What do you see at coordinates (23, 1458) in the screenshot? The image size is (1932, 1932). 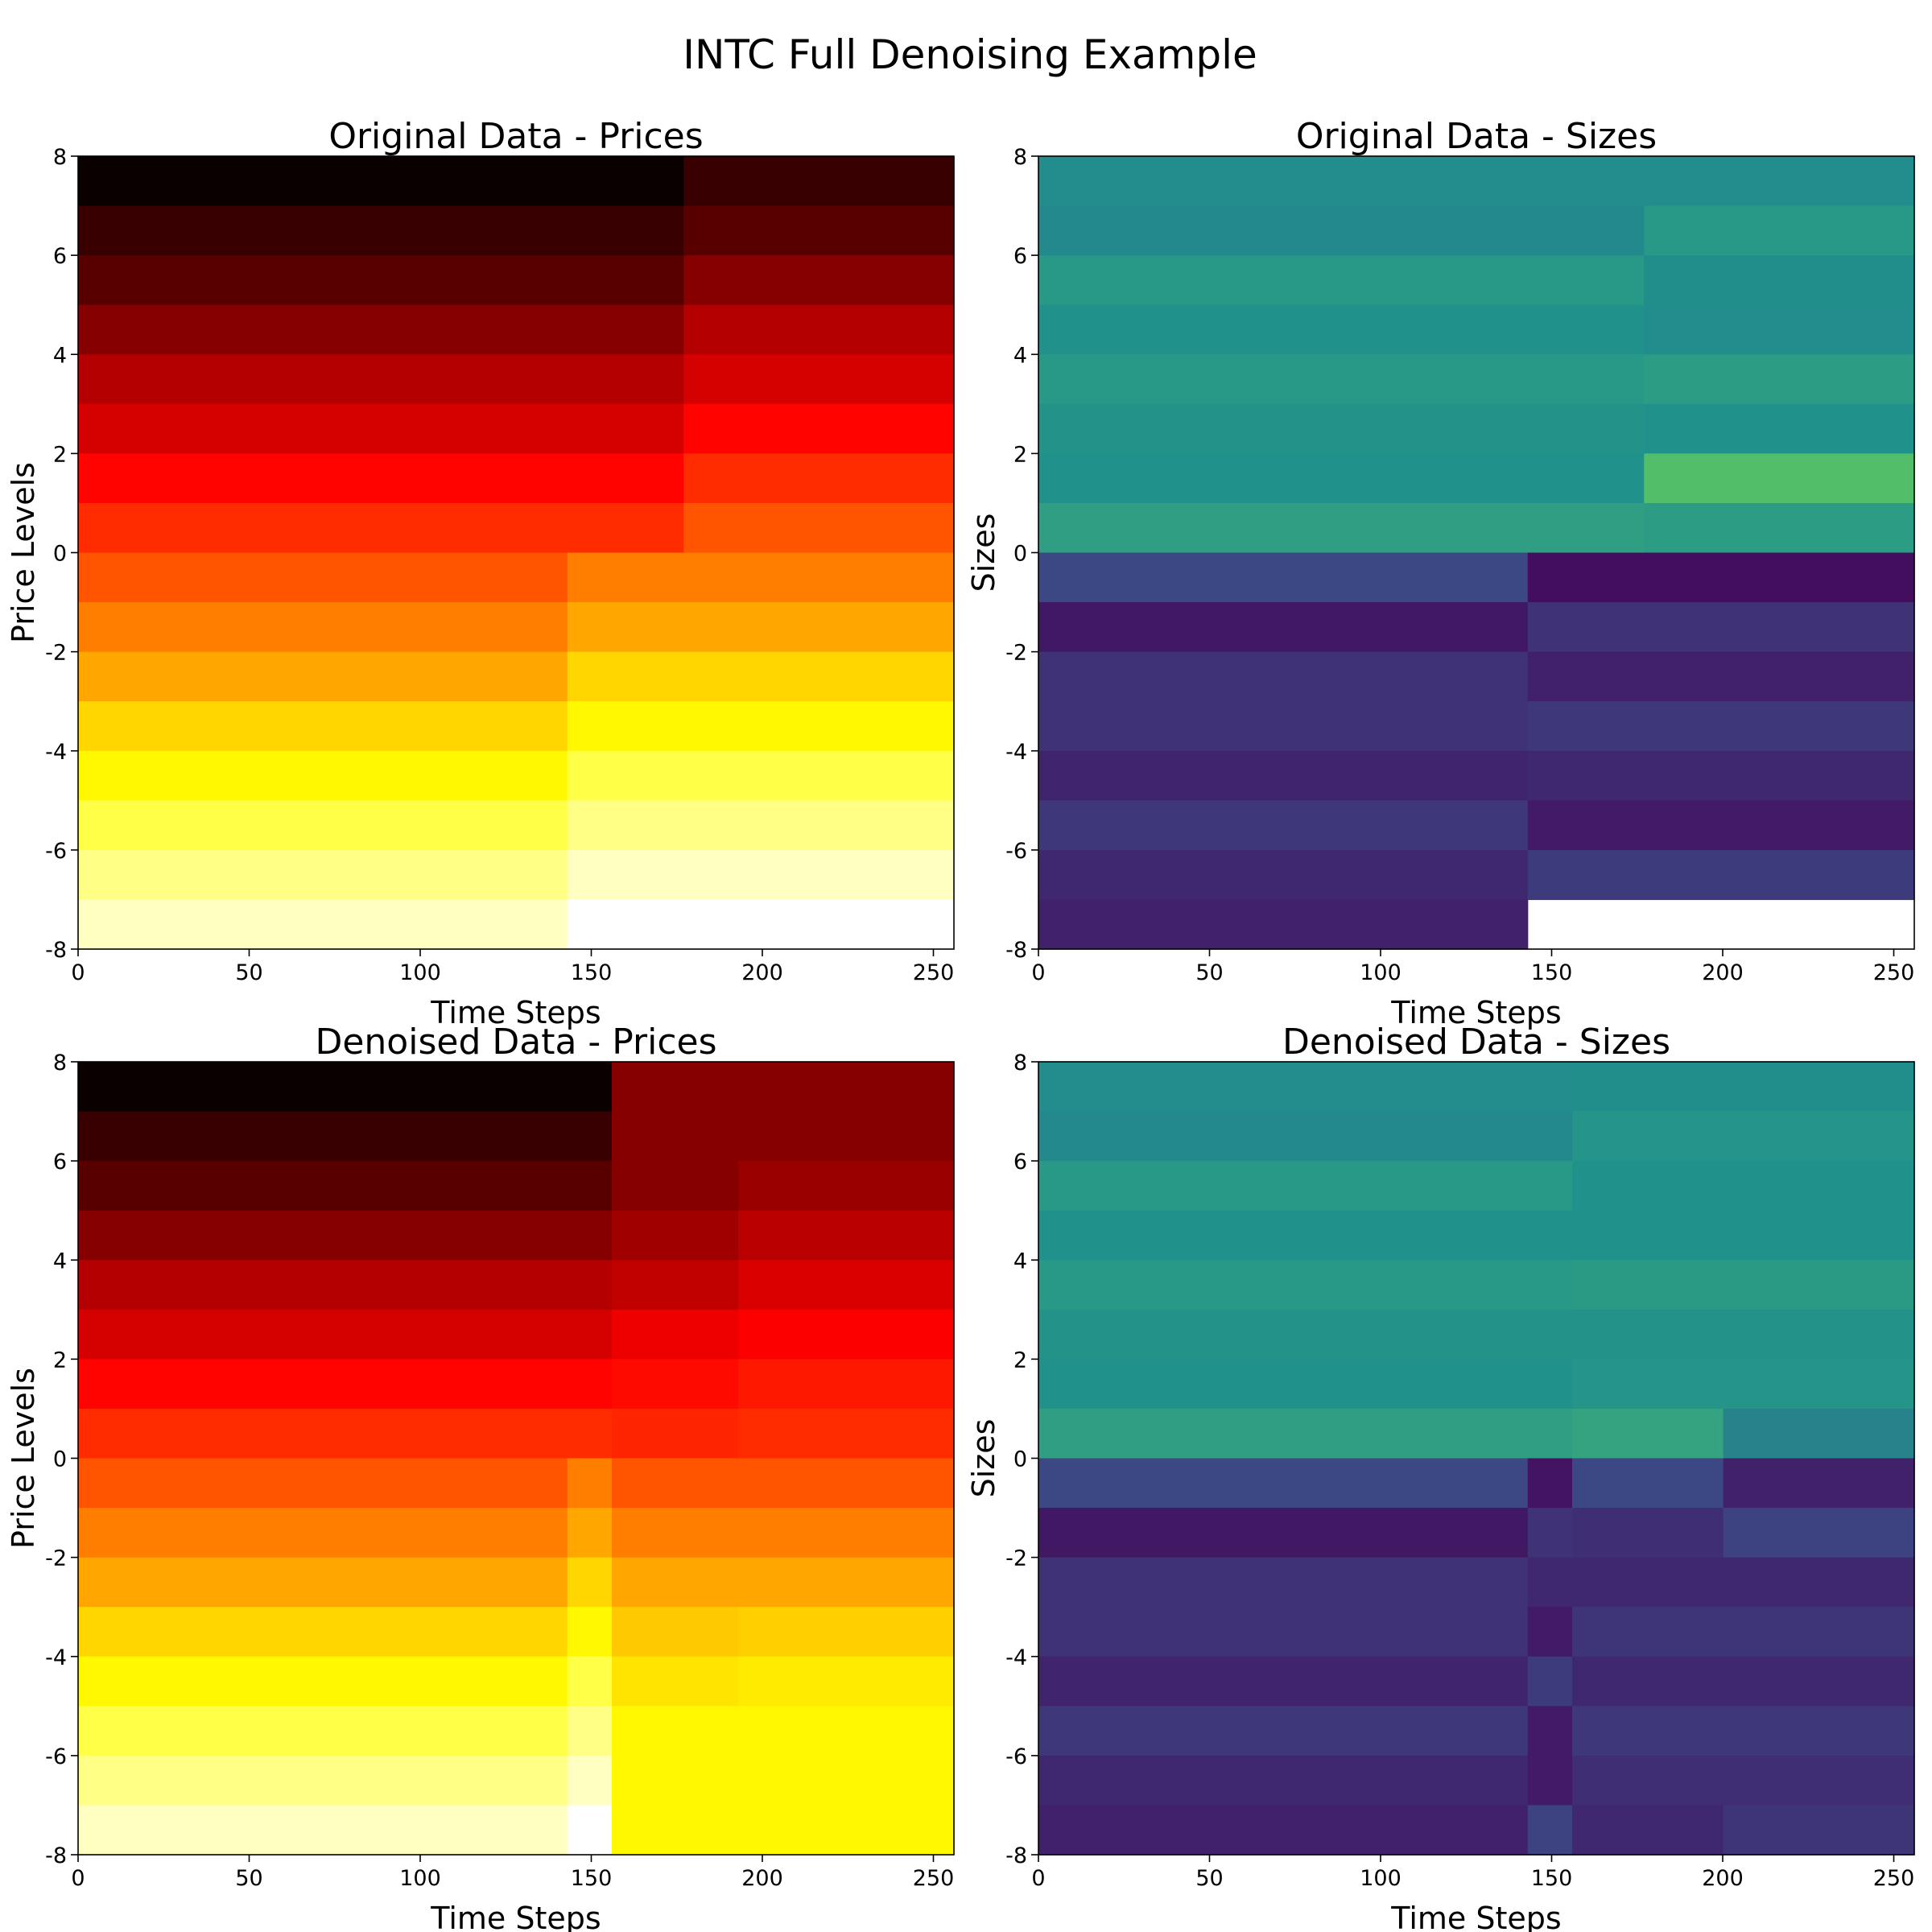 I see `y-axis-label: Price Levels` at bounding box center [23, 1458].